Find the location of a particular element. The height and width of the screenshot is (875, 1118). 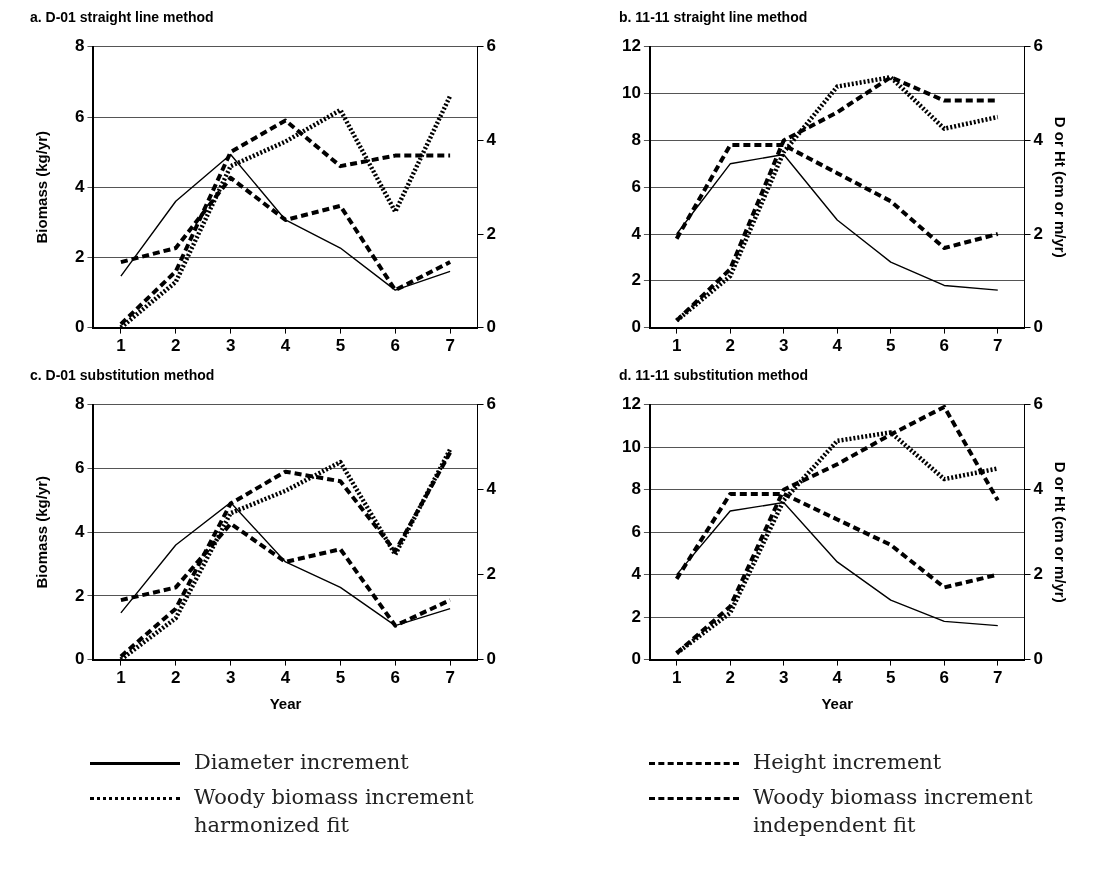

legend-label: Height increment is located at coordinates (848, 762).